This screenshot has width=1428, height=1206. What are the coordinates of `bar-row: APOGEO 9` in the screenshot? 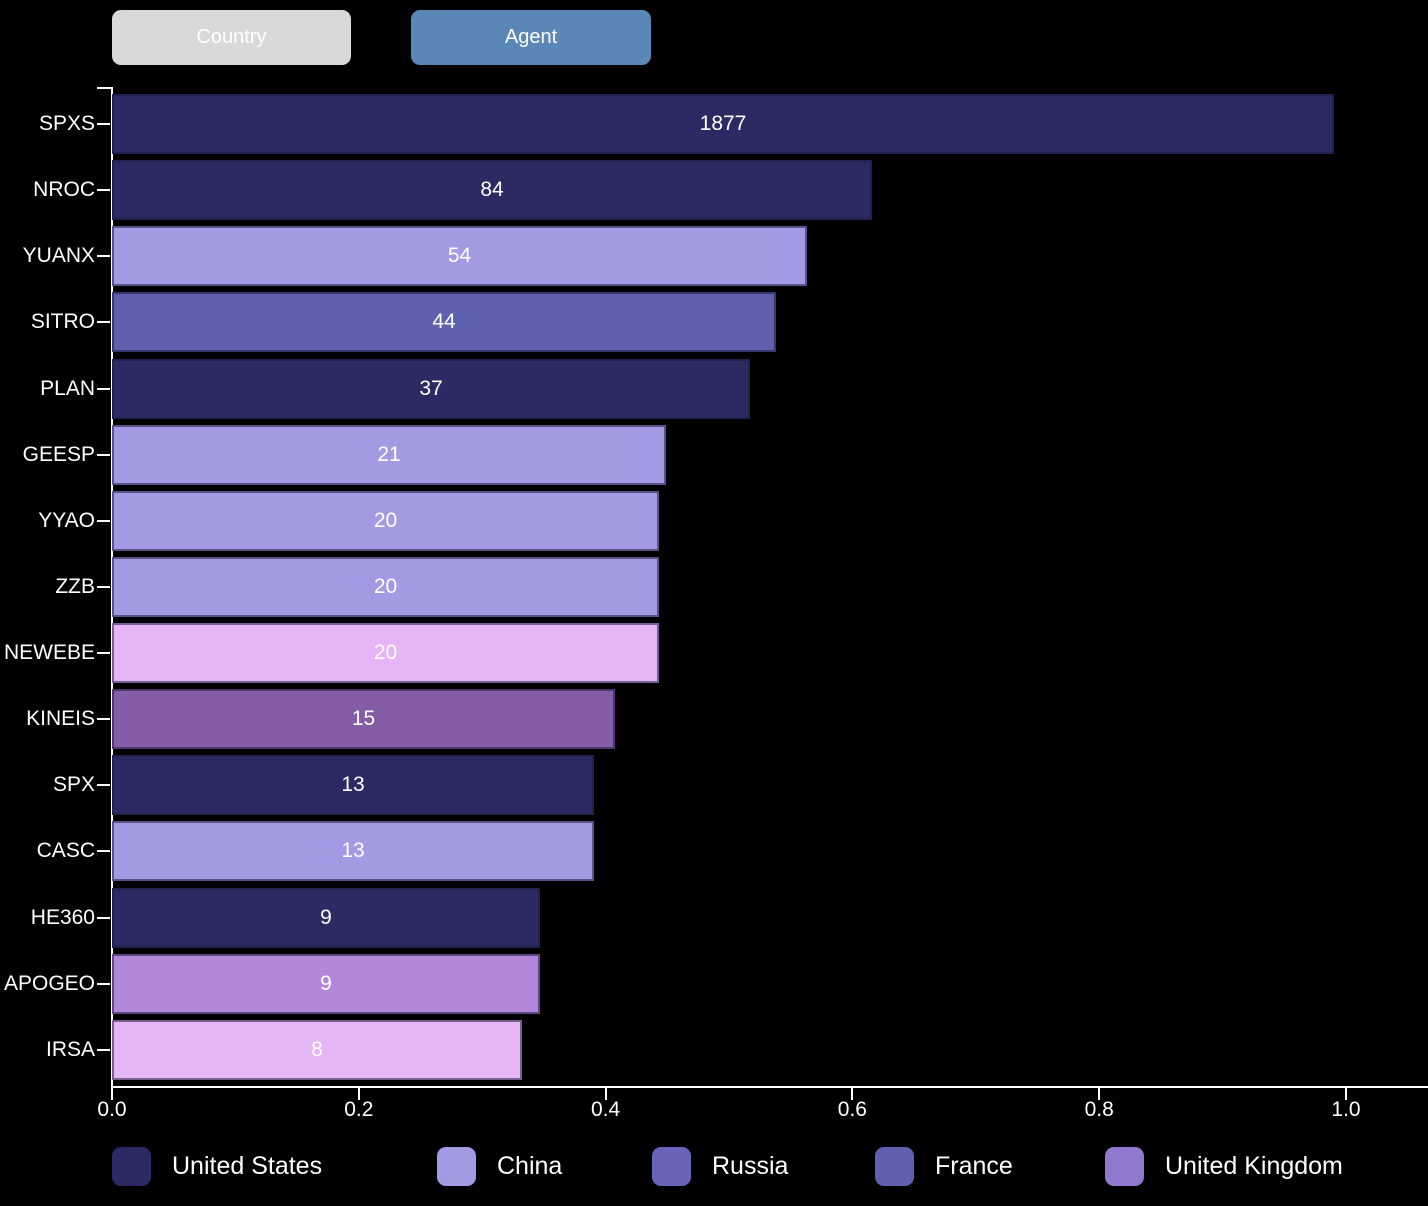 It's located at (714, 983).